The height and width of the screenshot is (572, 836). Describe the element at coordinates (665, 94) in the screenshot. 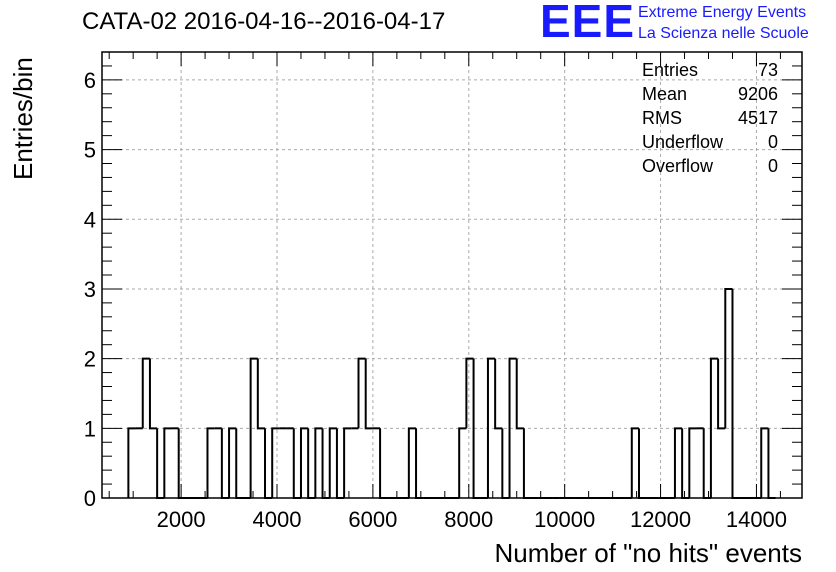

I see `stat-label: Mean` at that location.